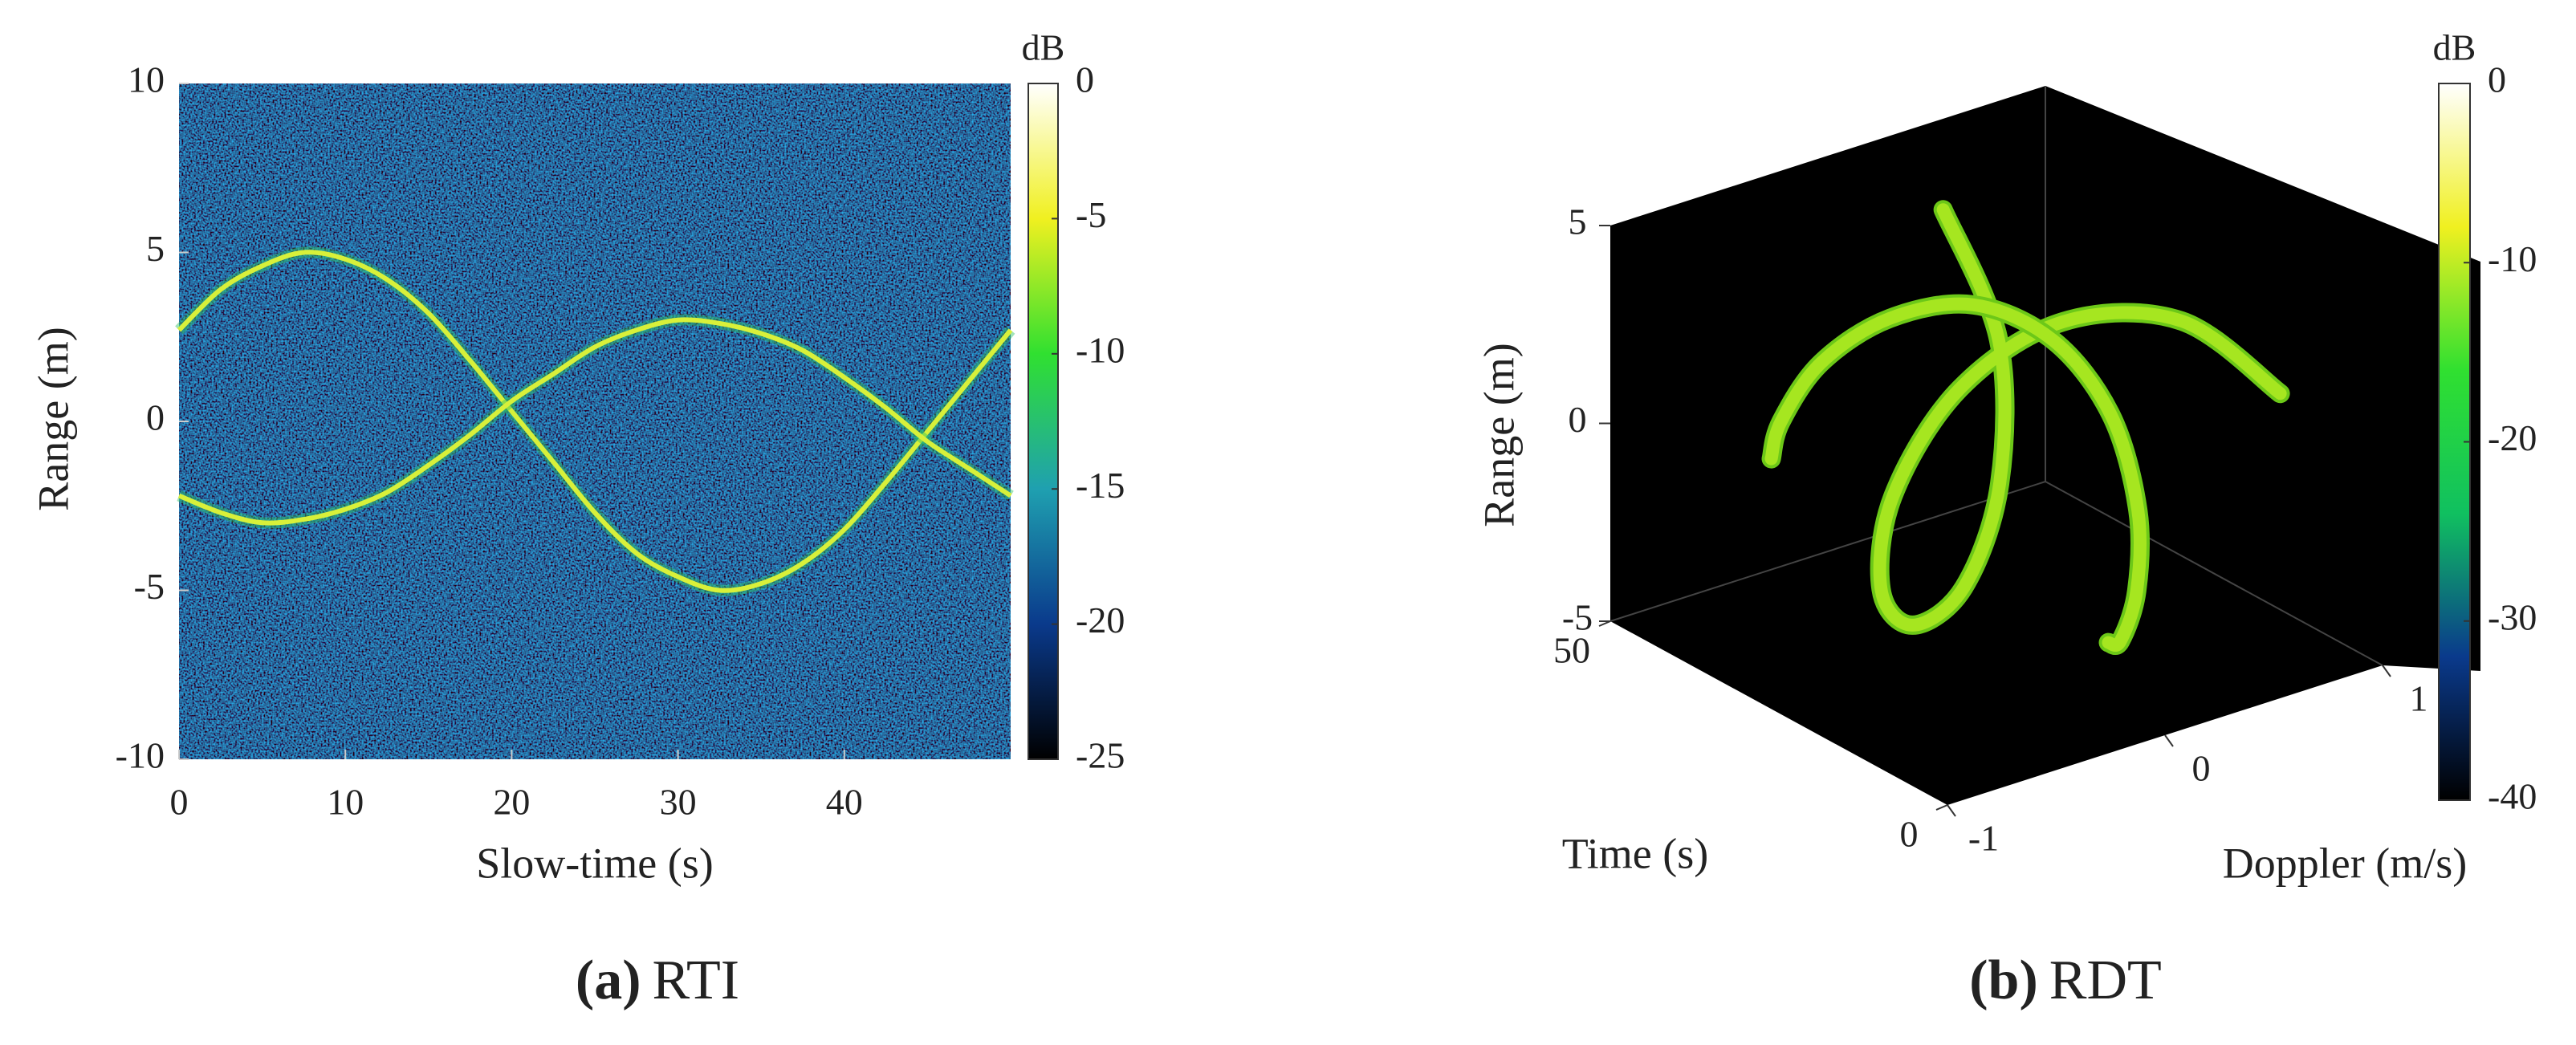 The image size is (2576, 1045). I want to click on colorbar-tick-label: -5, so click(1091, 214).